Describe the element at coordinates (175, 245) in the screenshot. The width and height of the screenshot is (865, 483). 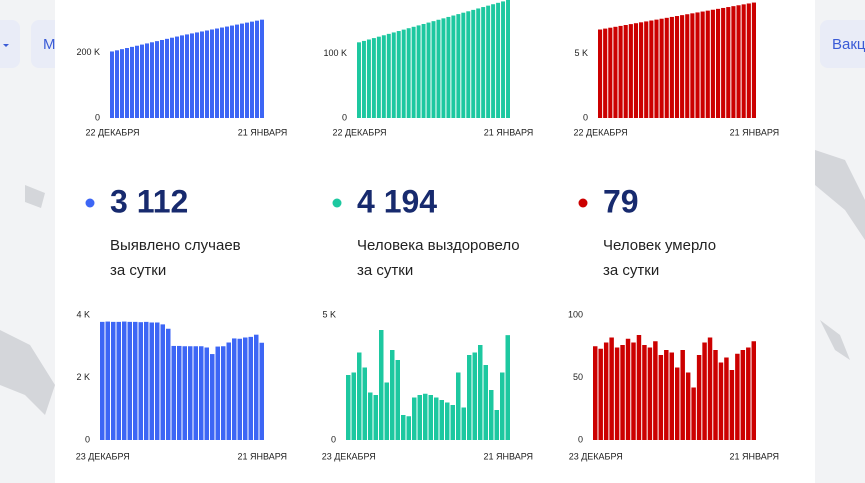
I see `stat-label: Выявлено случаев` at that location.